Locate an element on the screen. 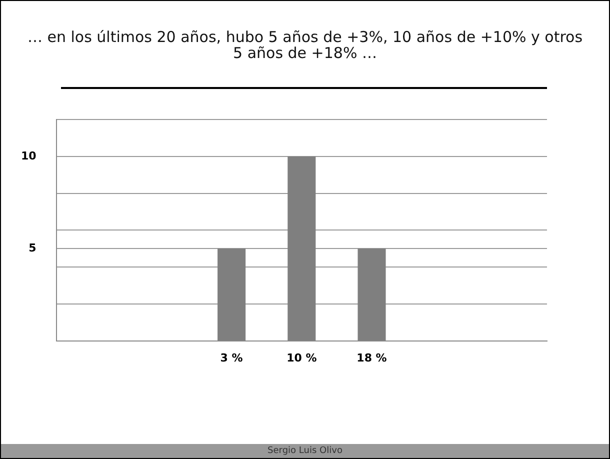 Image resolution: width=610 pixels, height=459 pixels. y-tick-label: 10 is located at coordinates (28, 155).